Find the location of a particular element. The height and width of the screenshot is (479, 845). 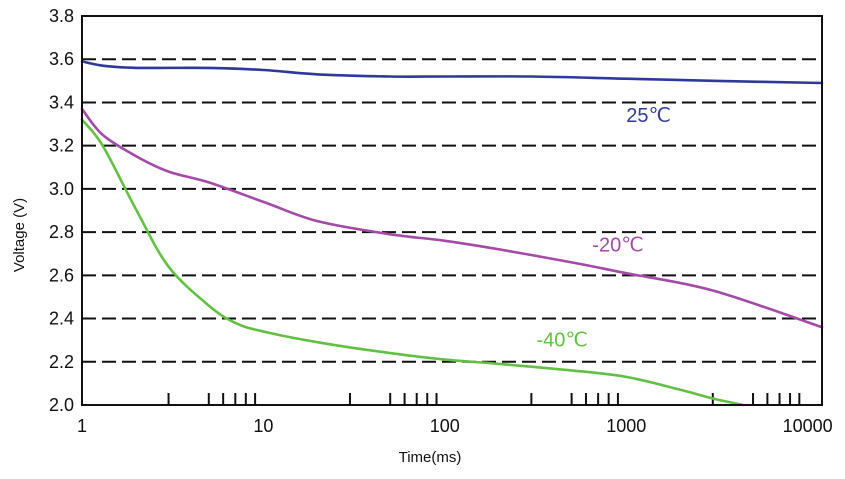

y-tick-labels: 2.0 2.2 2.4 2.6 2.8 3.0 3.2 3.4 3.6 3.8 is located at coordinates (61, 210).